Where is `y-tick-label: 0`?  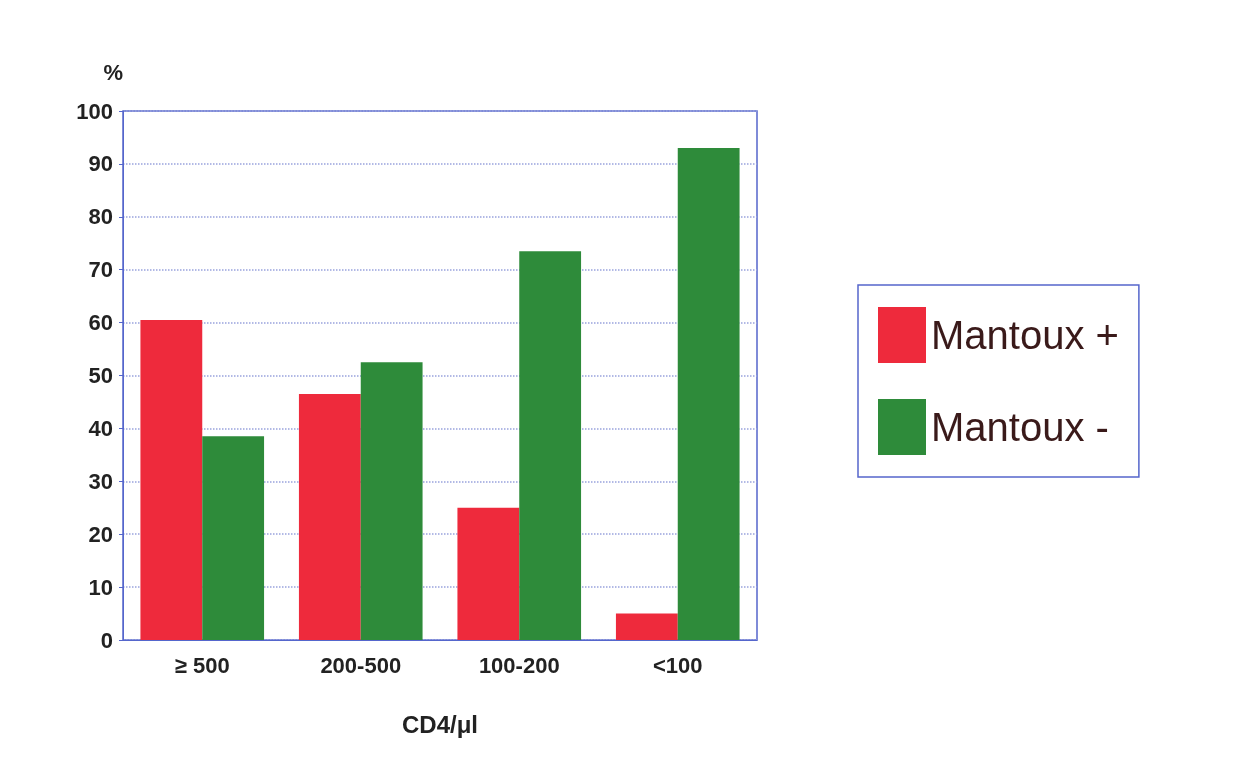
y-tick-label: 0 is located at coordinates (106, 640).